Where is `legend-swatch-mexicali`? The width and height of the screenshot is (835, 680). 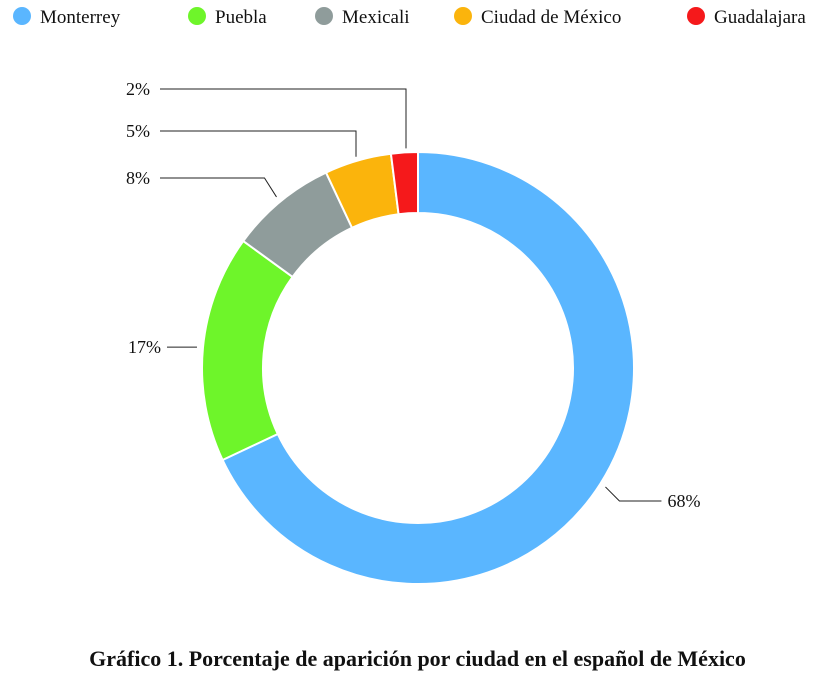
legend-swatch-mexicali is located at coordinates (324, 16).